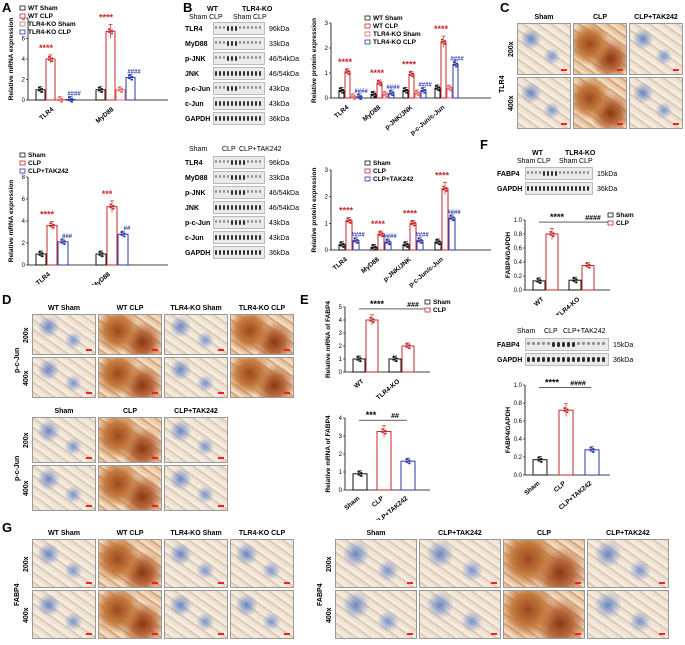 This screenshot has height=645, width=685. I want to click on ihc-column-label: WT Sham, so click(64, 308).